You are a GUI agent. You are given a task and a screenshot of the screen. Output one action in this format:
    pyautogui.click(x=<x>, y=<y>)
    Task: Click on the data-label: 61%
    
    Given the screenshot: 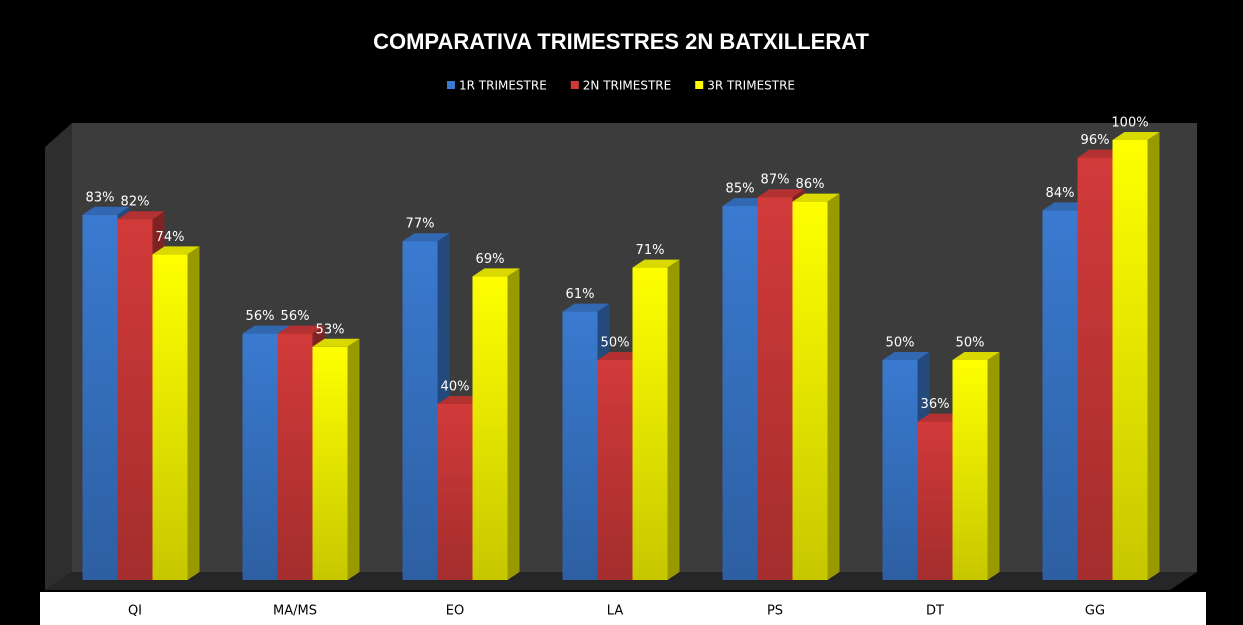 What is the action you would take?
    pyautogui.click(x=580, y=294)
    